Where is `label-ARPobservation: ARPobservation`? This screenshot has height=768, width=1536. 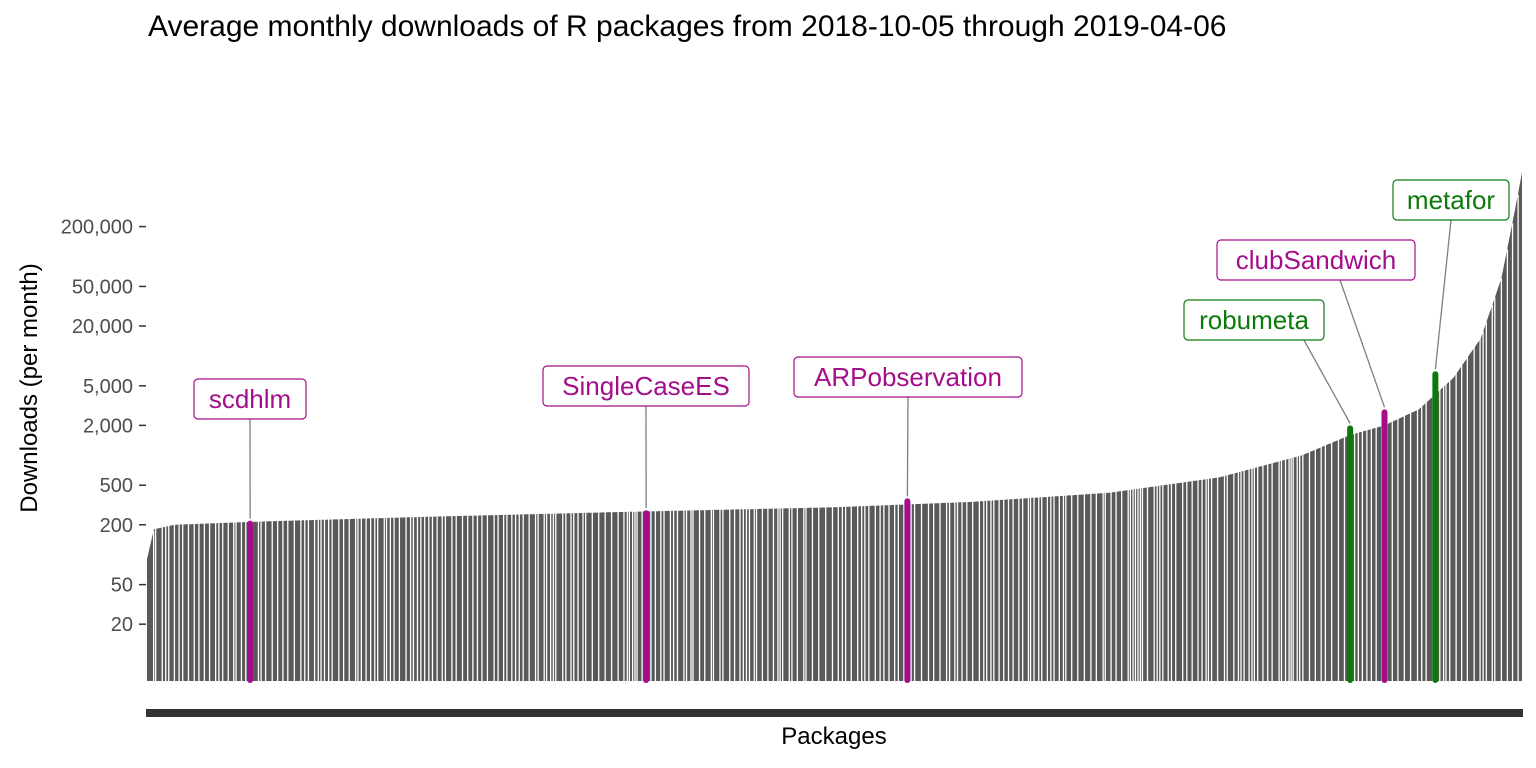
label-ARPobservation: ARPobservation is located at coordinates (908, 377).